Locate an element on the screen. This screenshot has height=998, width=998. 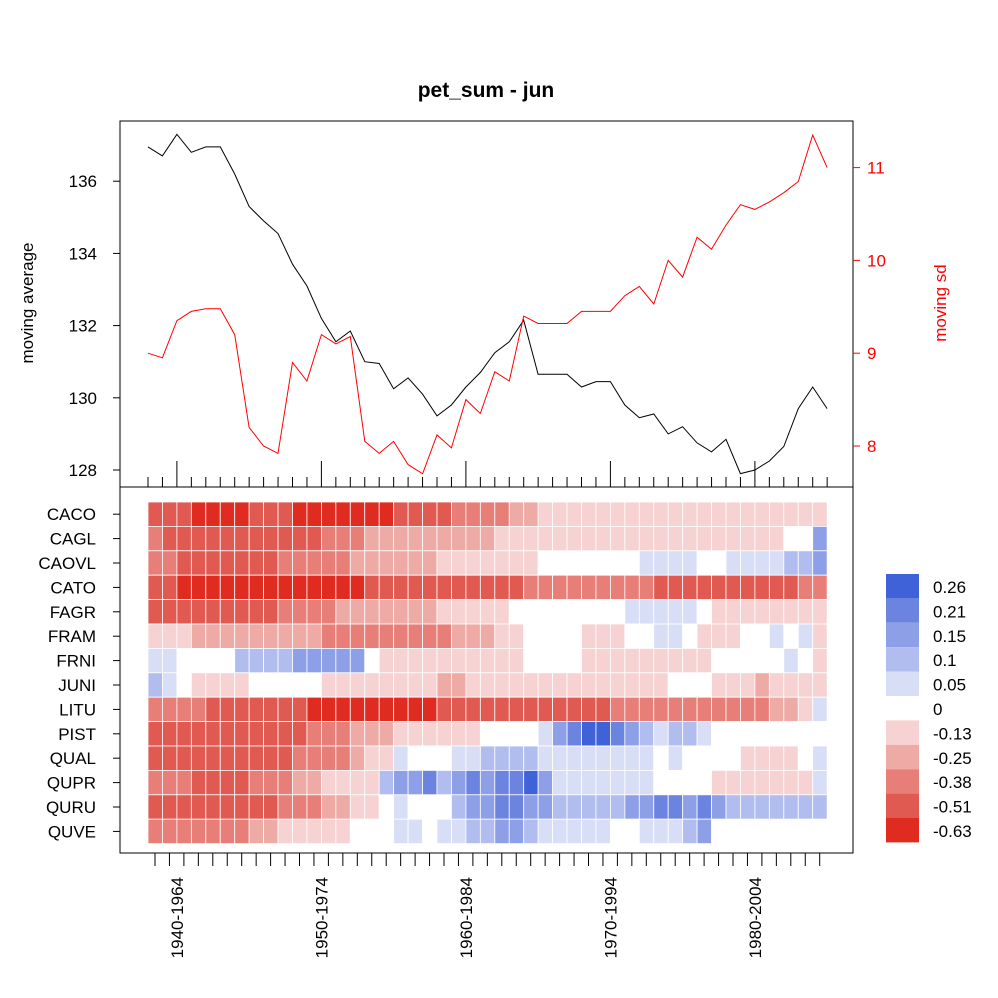
legend-label: -0.38 is located at coordinates (952, 782).